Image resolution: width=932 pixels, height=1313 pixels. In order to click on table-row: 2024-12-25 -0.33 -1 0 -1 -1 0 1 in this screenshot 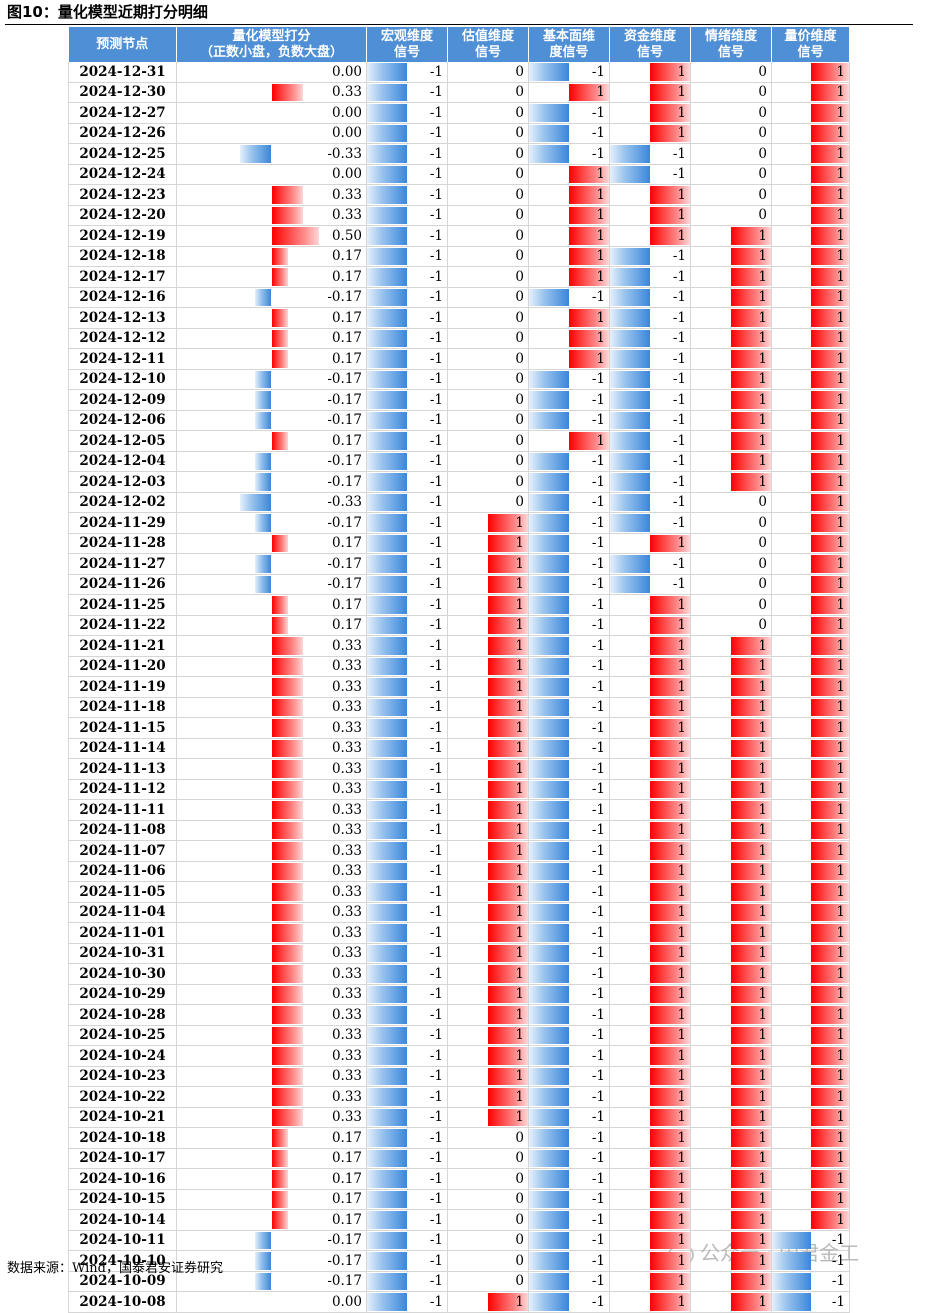, I will do `click(459, 154)`.